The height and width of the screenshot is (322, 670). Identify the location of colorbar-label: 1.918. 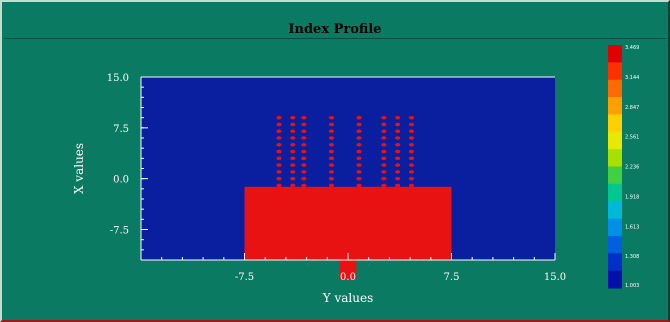
(632, 197).